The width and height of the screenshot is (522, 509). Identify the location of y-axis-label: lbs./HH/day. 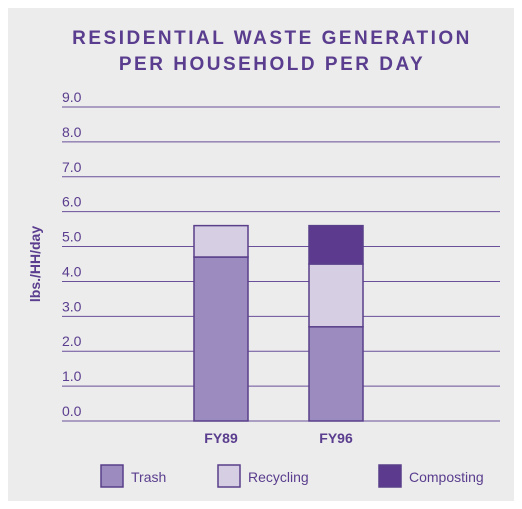
(35, 264).